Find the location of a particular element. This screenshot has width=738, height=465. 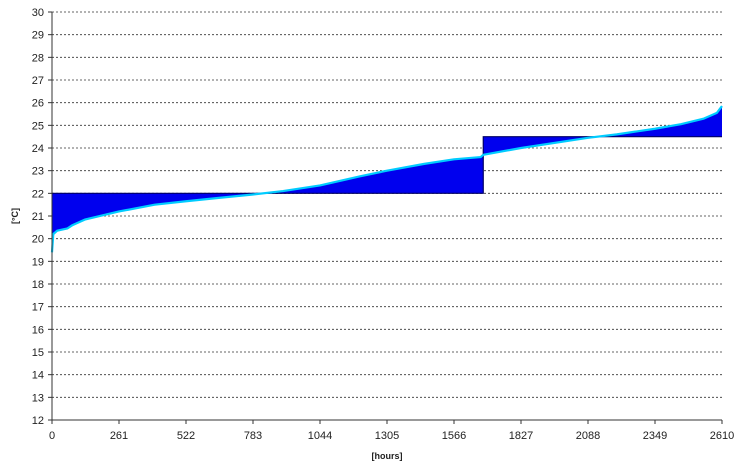

y-tick-label: 27 is located at coordinates (38, 81).